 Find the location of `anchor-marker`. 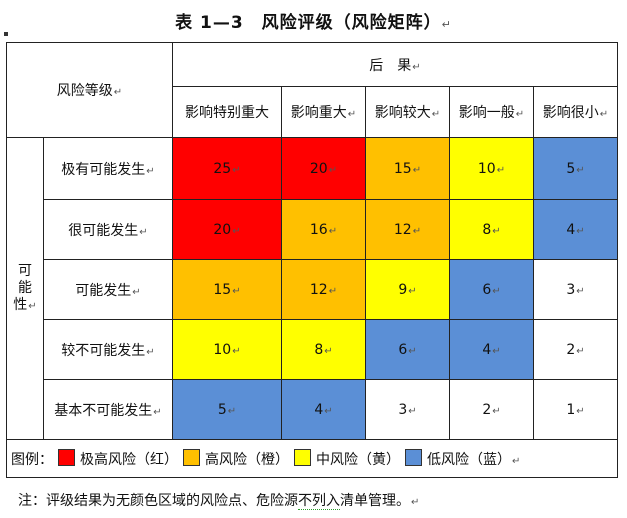

anchor-marker is located at coordinates (6, 34).